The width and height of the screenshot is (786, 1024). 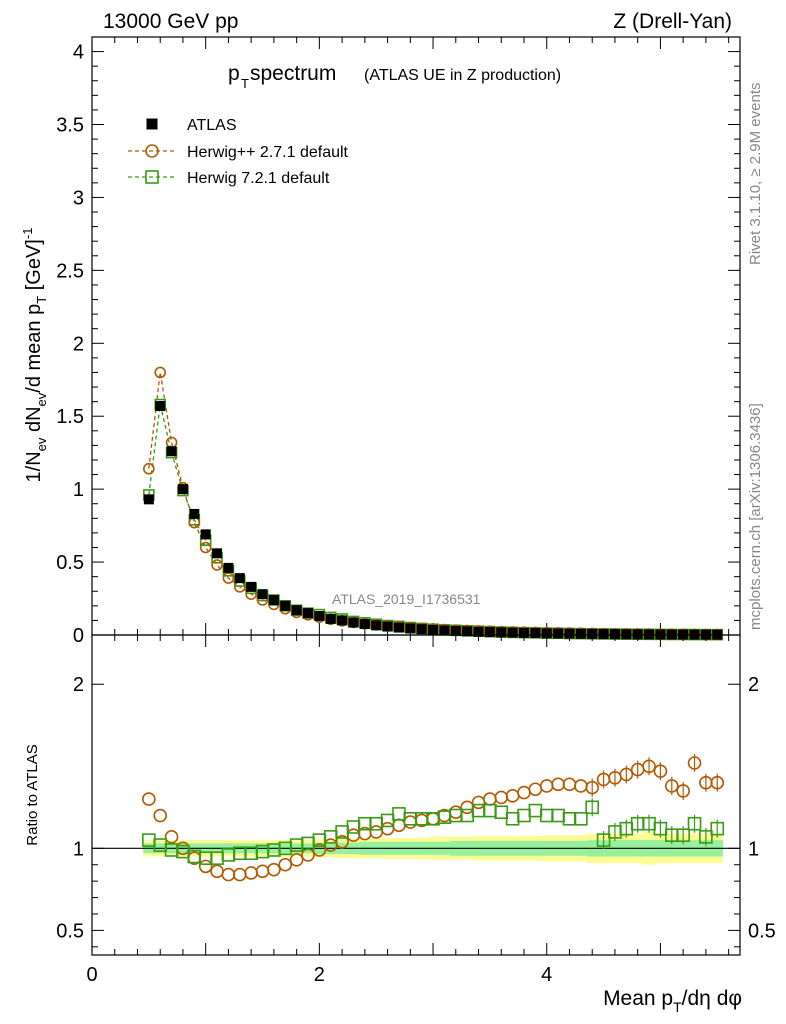 What do you see at coordinates (293, 73) in the screenshot?
I see `title-main-rest: spectrum` at bounding box center [293, 73].